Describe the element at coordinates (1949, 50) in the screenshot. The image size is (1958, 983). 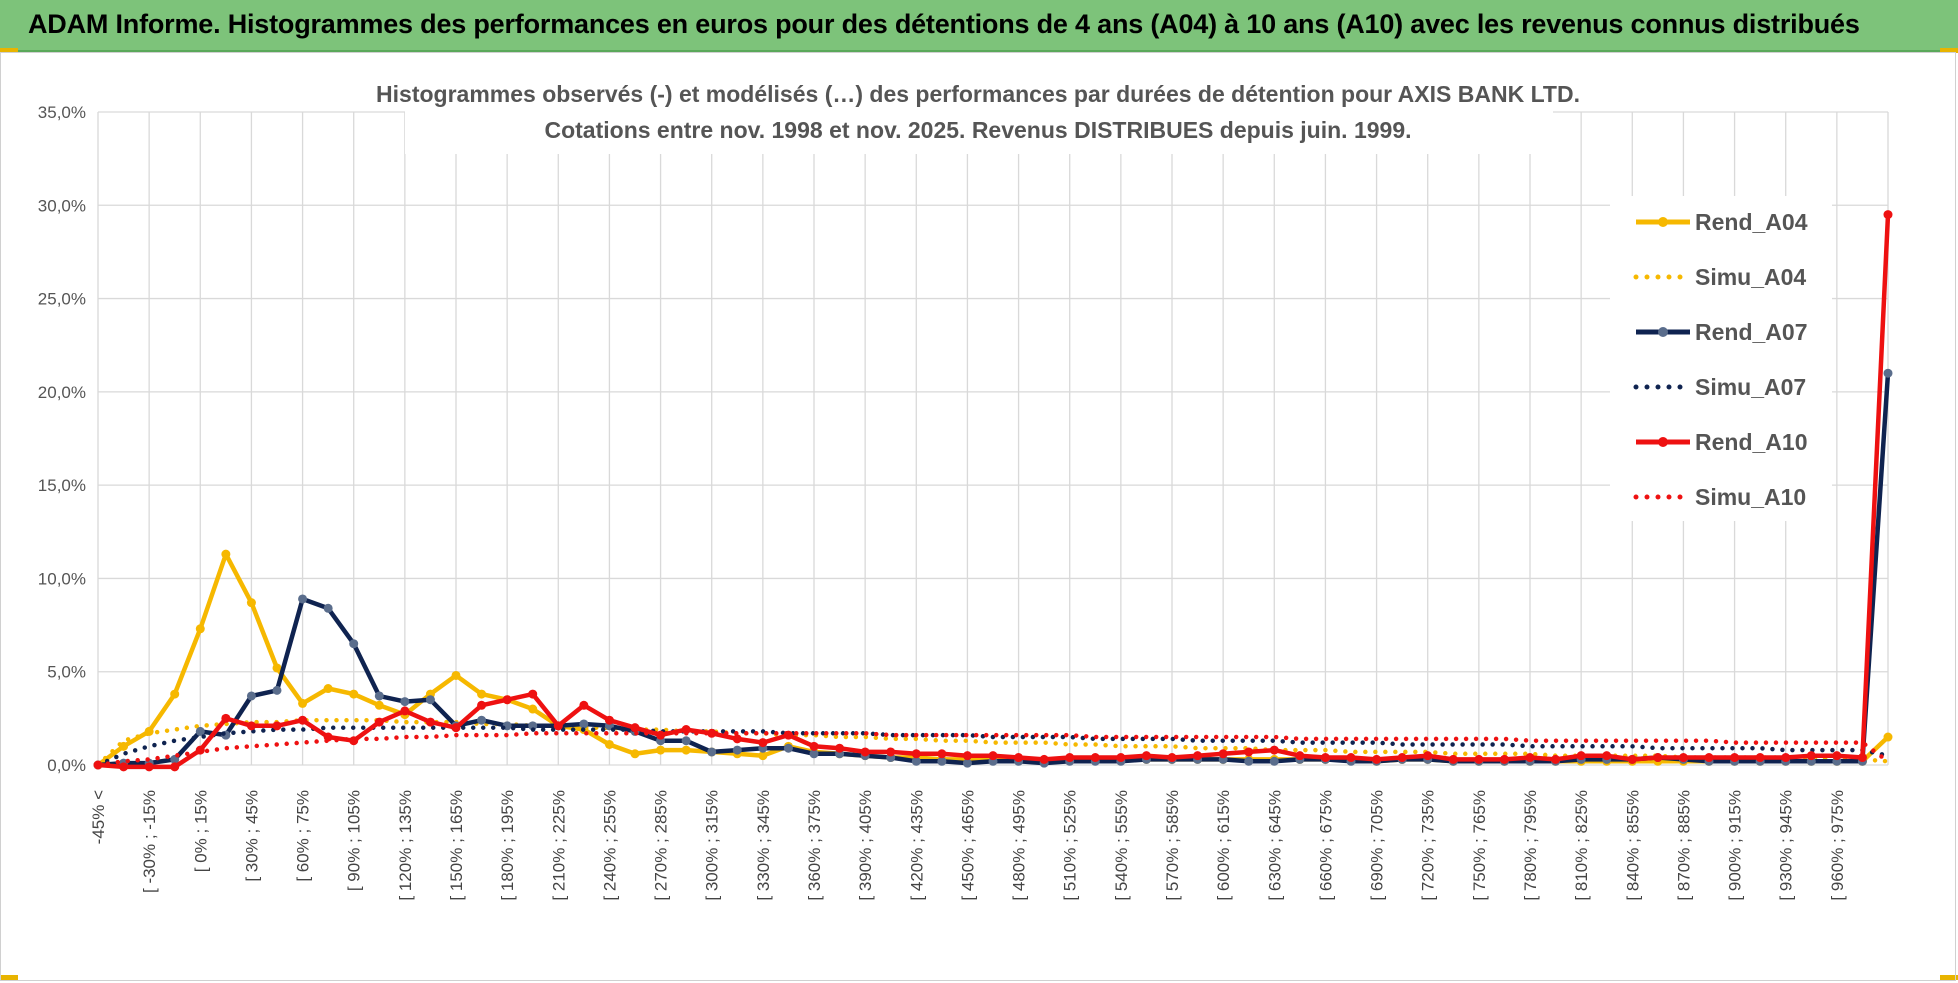
I see `corner-accent-right` at that location.